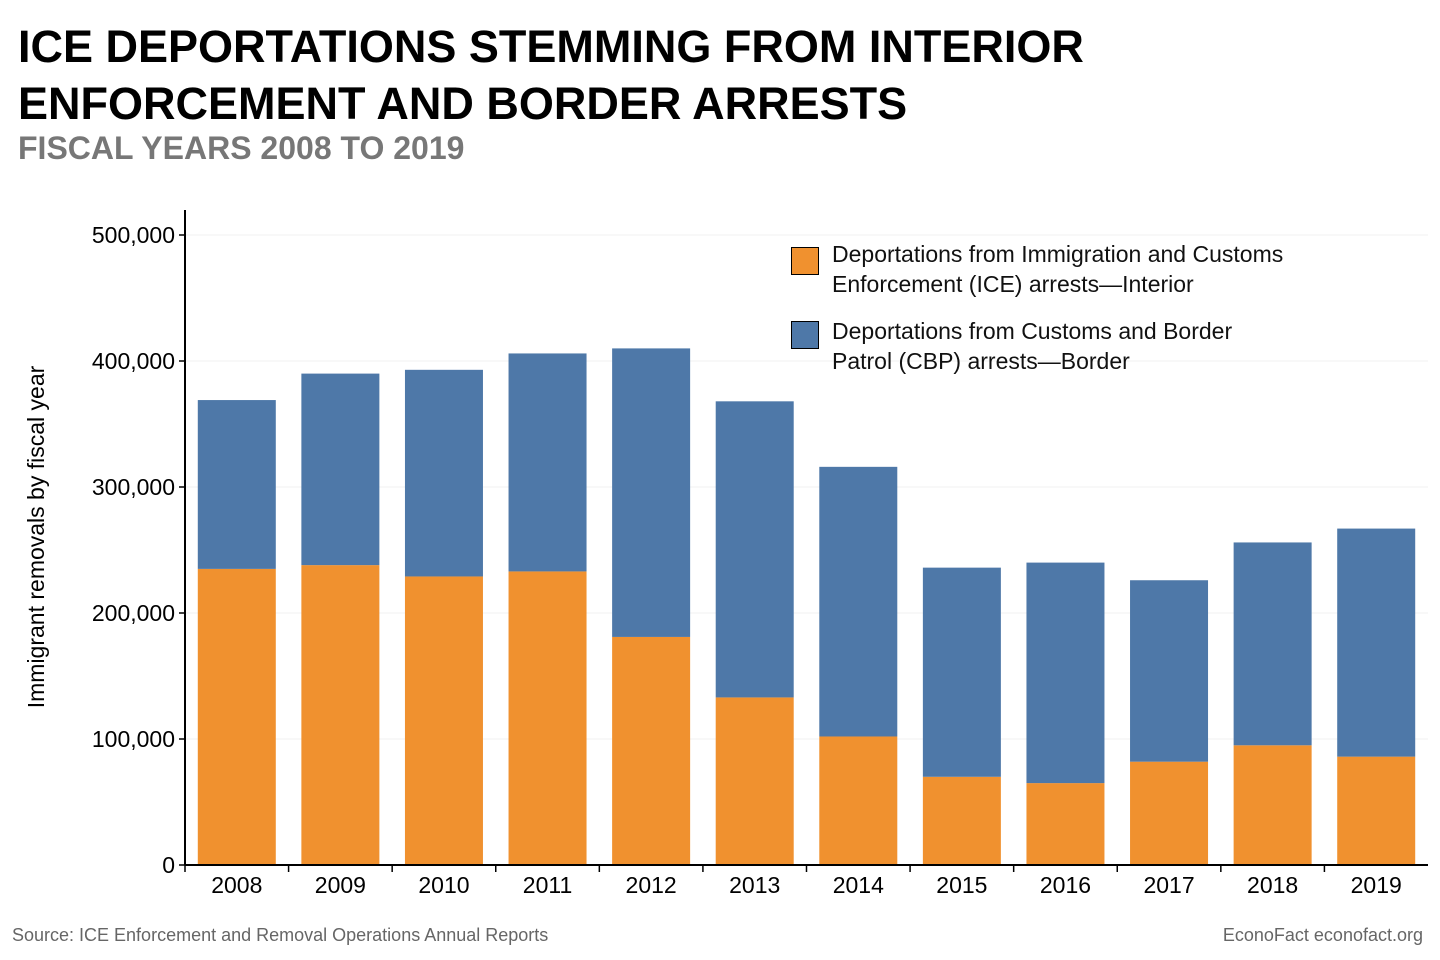  What do you see at coordinates (551, 46) in the screenshot?
I see `title-line-1: ICE DEPORTATIONS STEMMING FROM INTERIOR` at bounding box center [551, 46].